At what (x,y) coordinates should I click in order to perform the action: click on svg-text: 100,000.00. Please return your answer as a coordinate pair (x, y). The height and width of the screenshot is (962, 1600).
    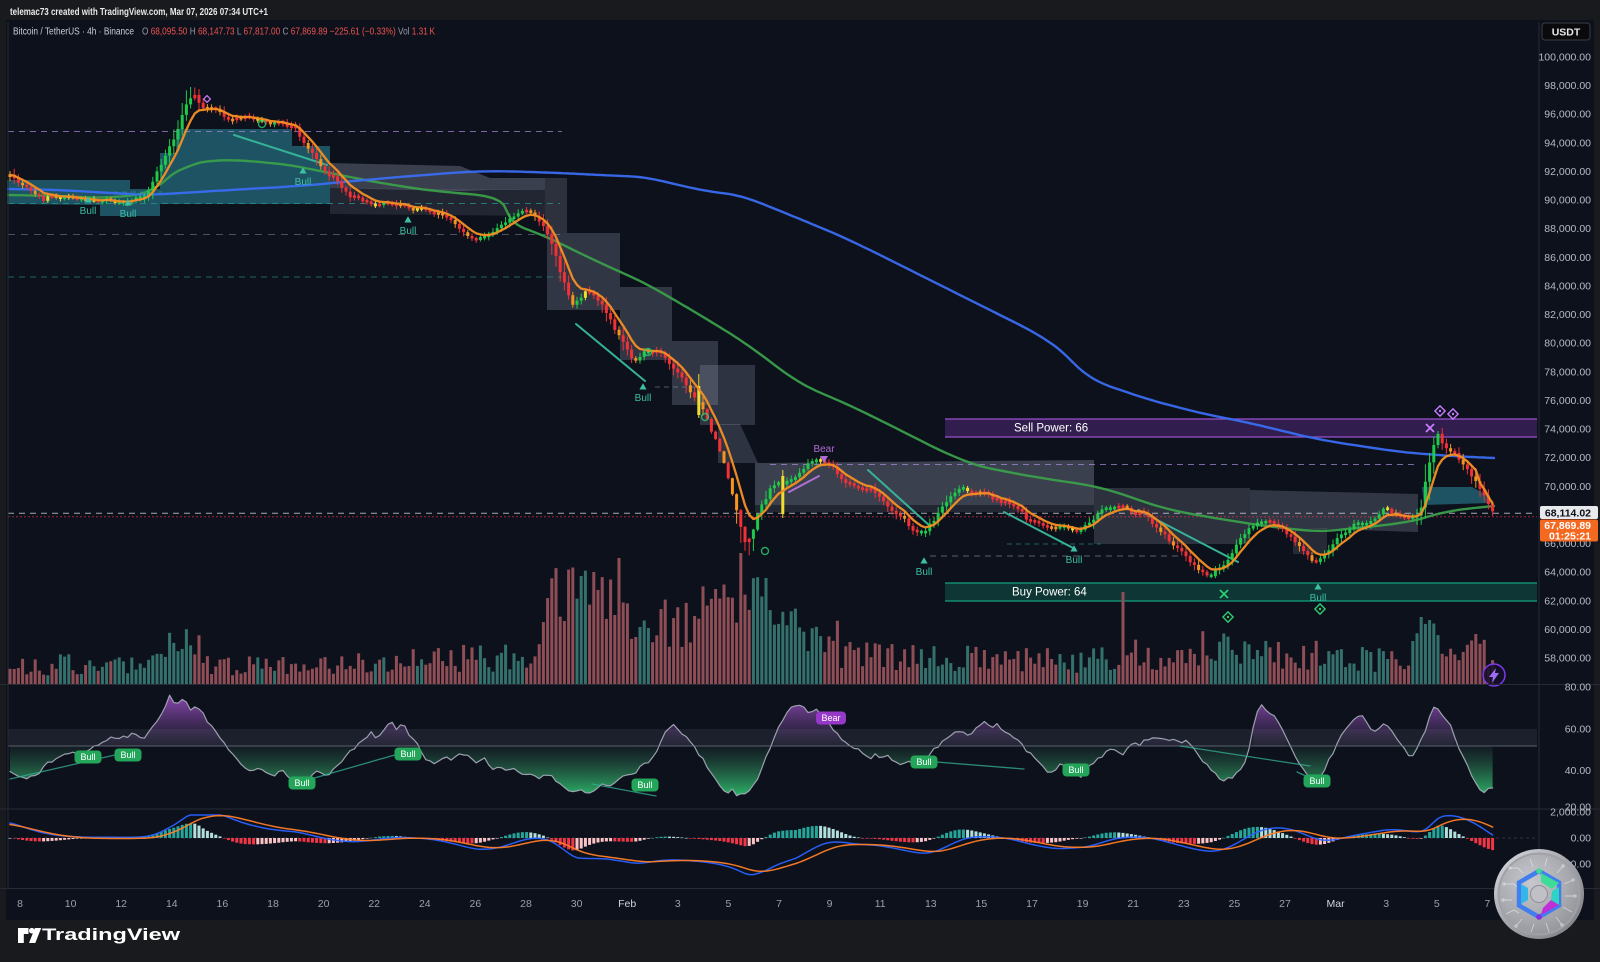
    Looking at the image, I should click on (1564, 58).